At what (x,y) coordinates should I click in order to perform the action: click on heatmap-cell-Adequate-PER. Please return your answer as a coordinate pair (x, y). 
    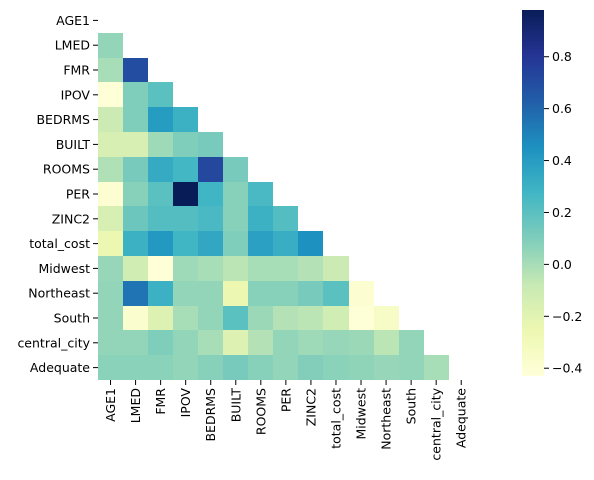
    Looking at the image, I should click on (285, 367).